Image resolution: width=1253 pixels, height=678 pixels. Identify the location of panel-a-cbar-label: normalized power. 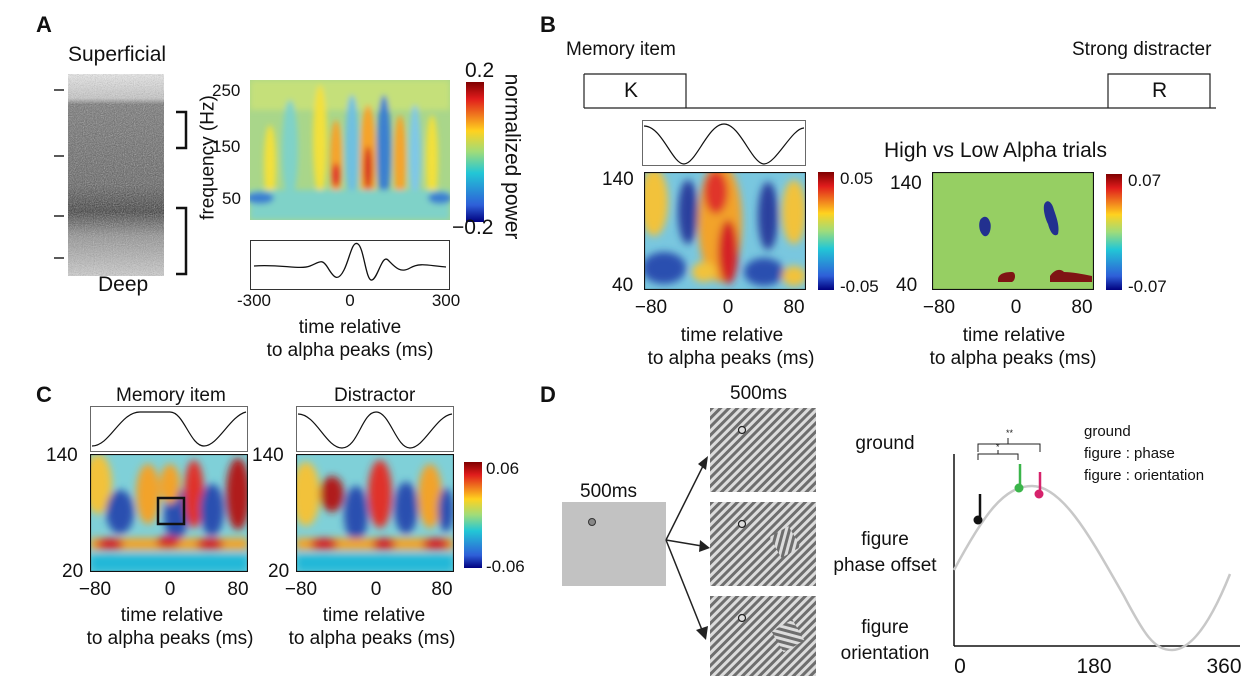
(512, 156).